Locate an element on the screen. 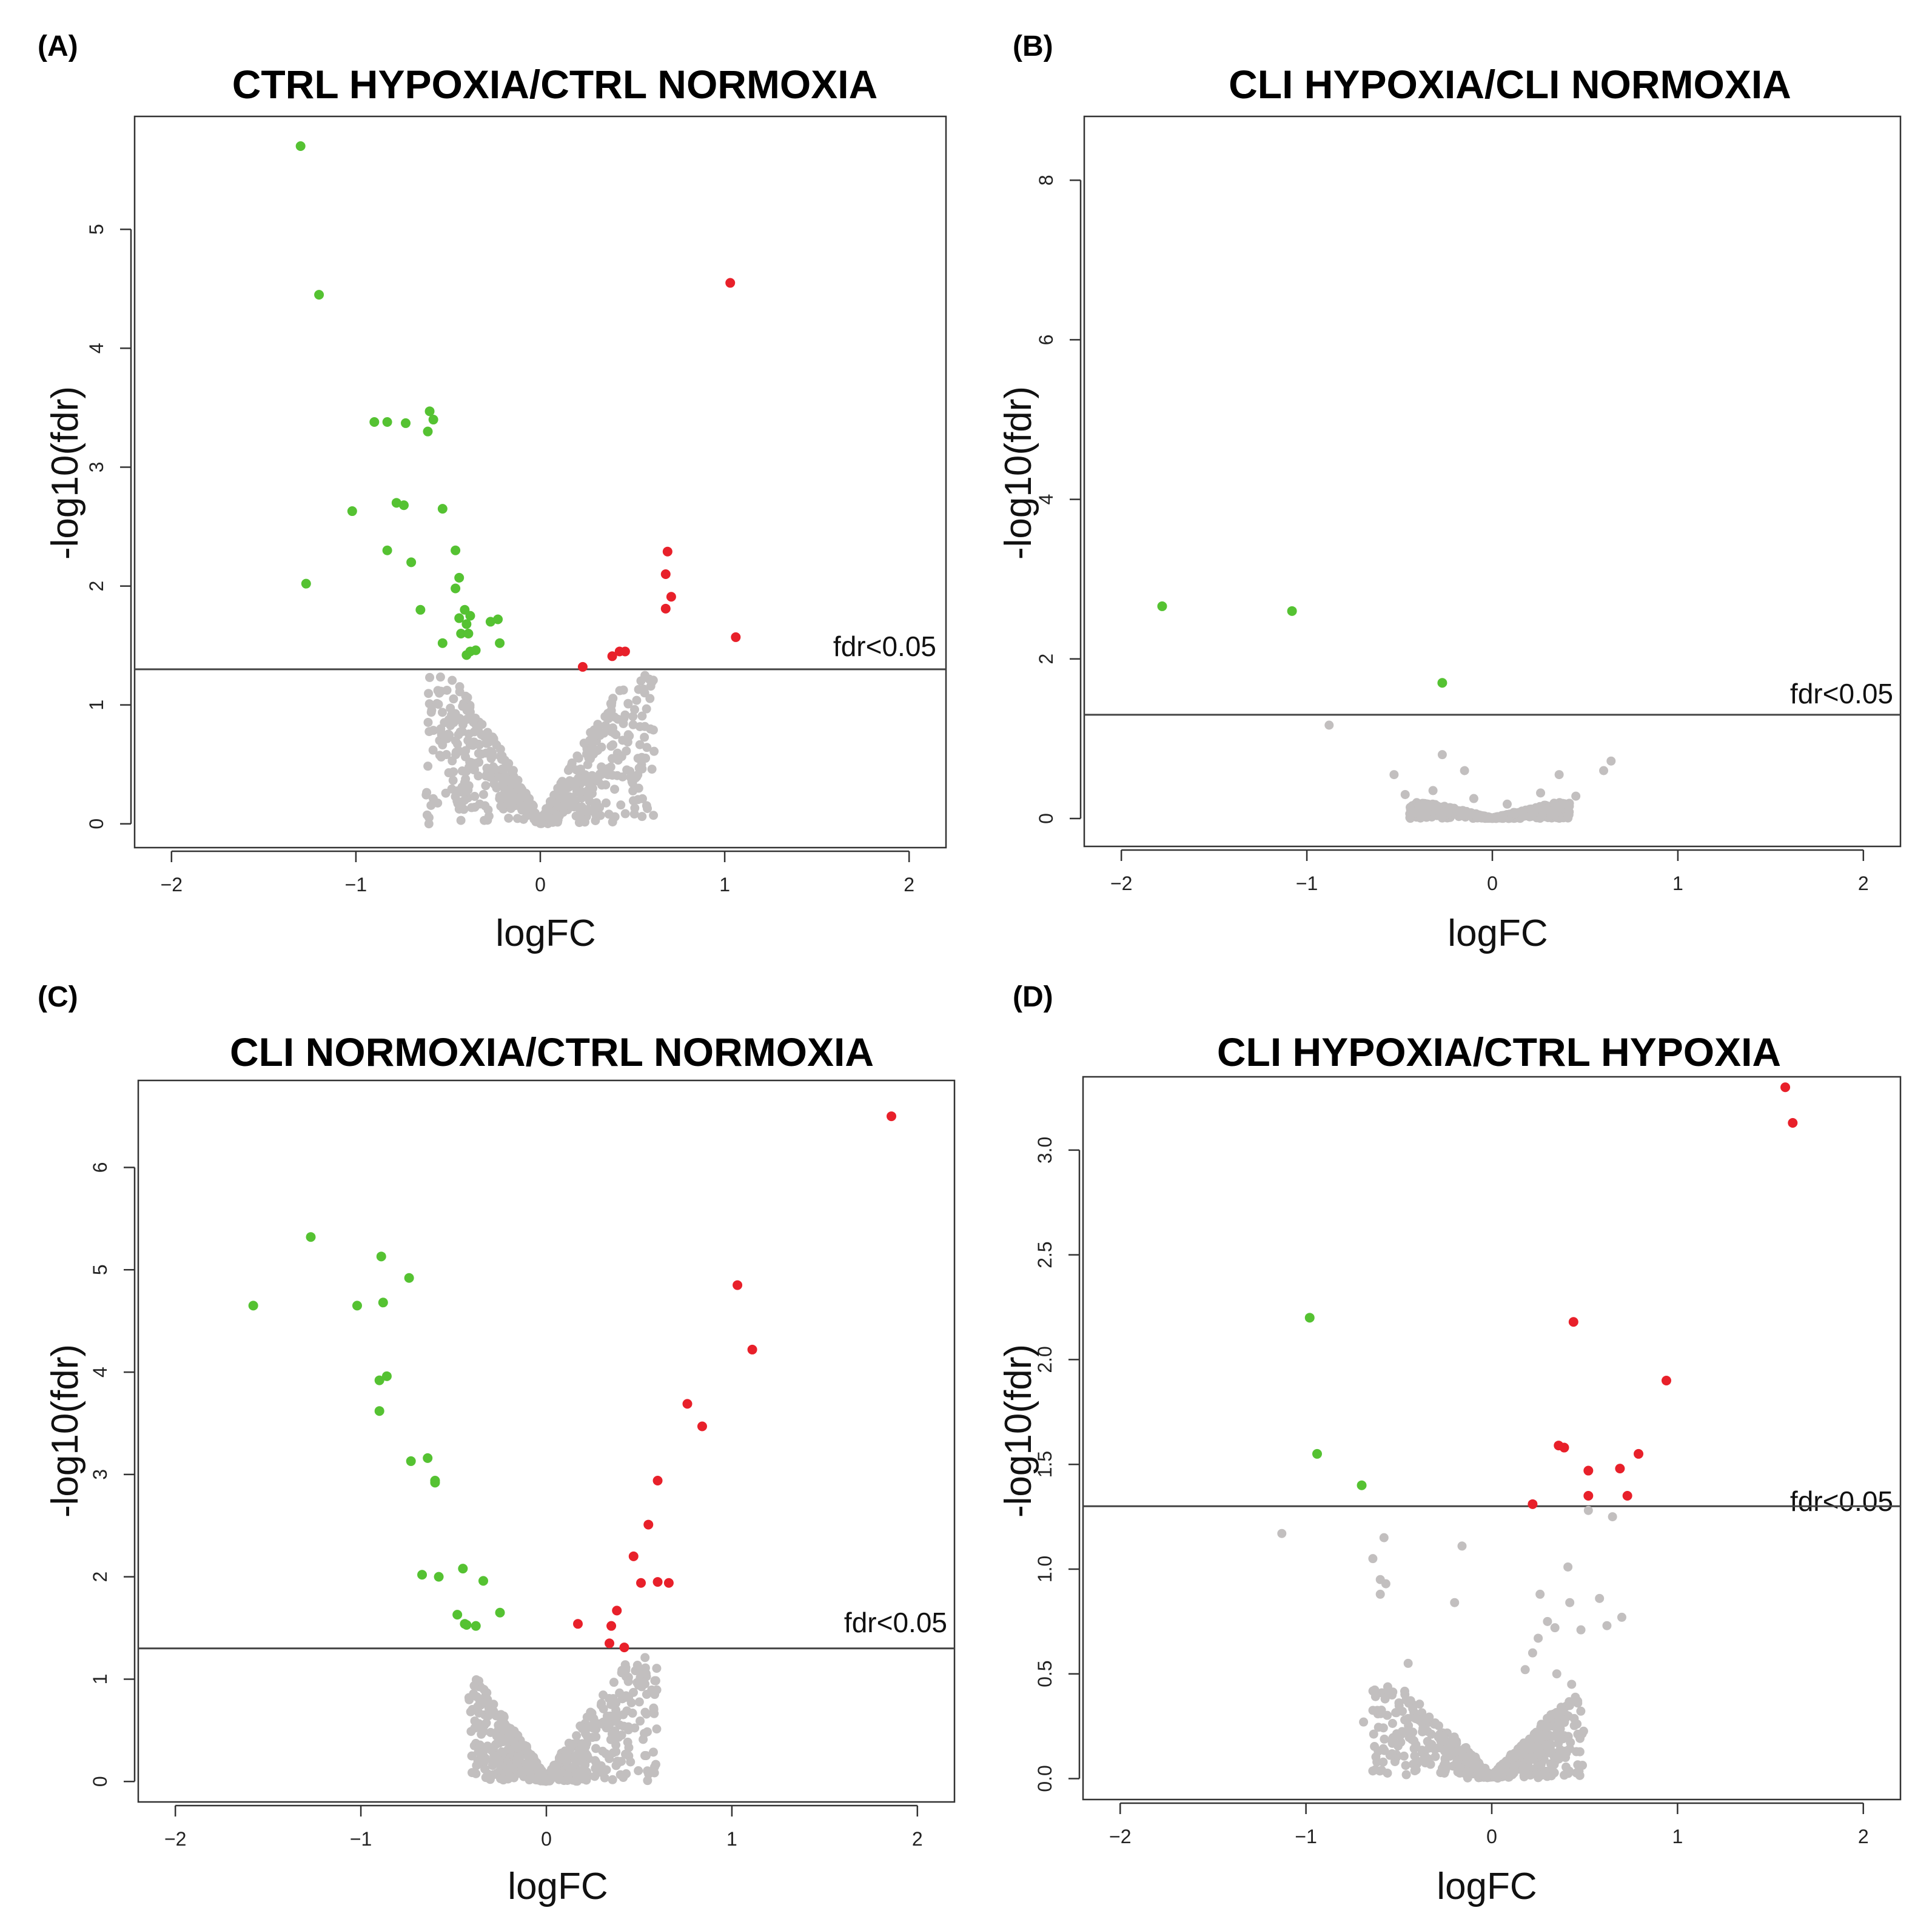  y-tick-label: 2 is located at coordinates (97, 586).